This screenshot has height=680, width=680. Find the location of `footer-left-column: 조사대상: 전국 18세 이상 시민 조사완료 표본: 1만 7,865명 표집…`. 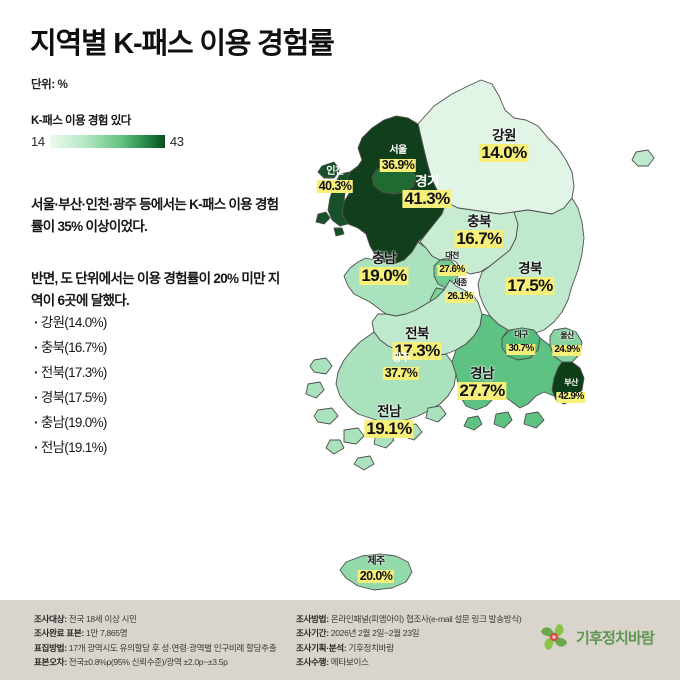

footer-left-column: 조사대상: 전국 18세 이상 시민 조사완료 표본: 1만 7,865명 표집… is located at coordinates (155, 641).